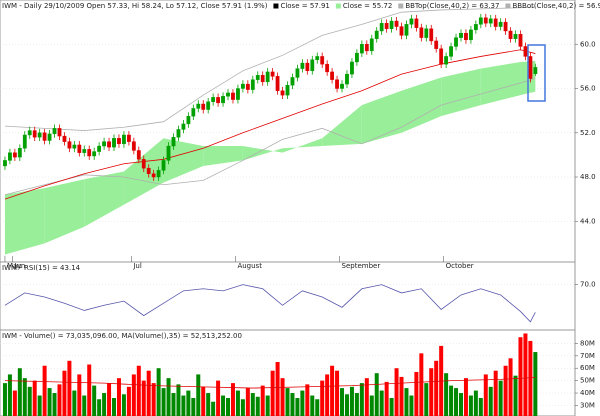 The width and height of the screenshot is (600, 416). I want to click on indicator-line, so click(270, 383).